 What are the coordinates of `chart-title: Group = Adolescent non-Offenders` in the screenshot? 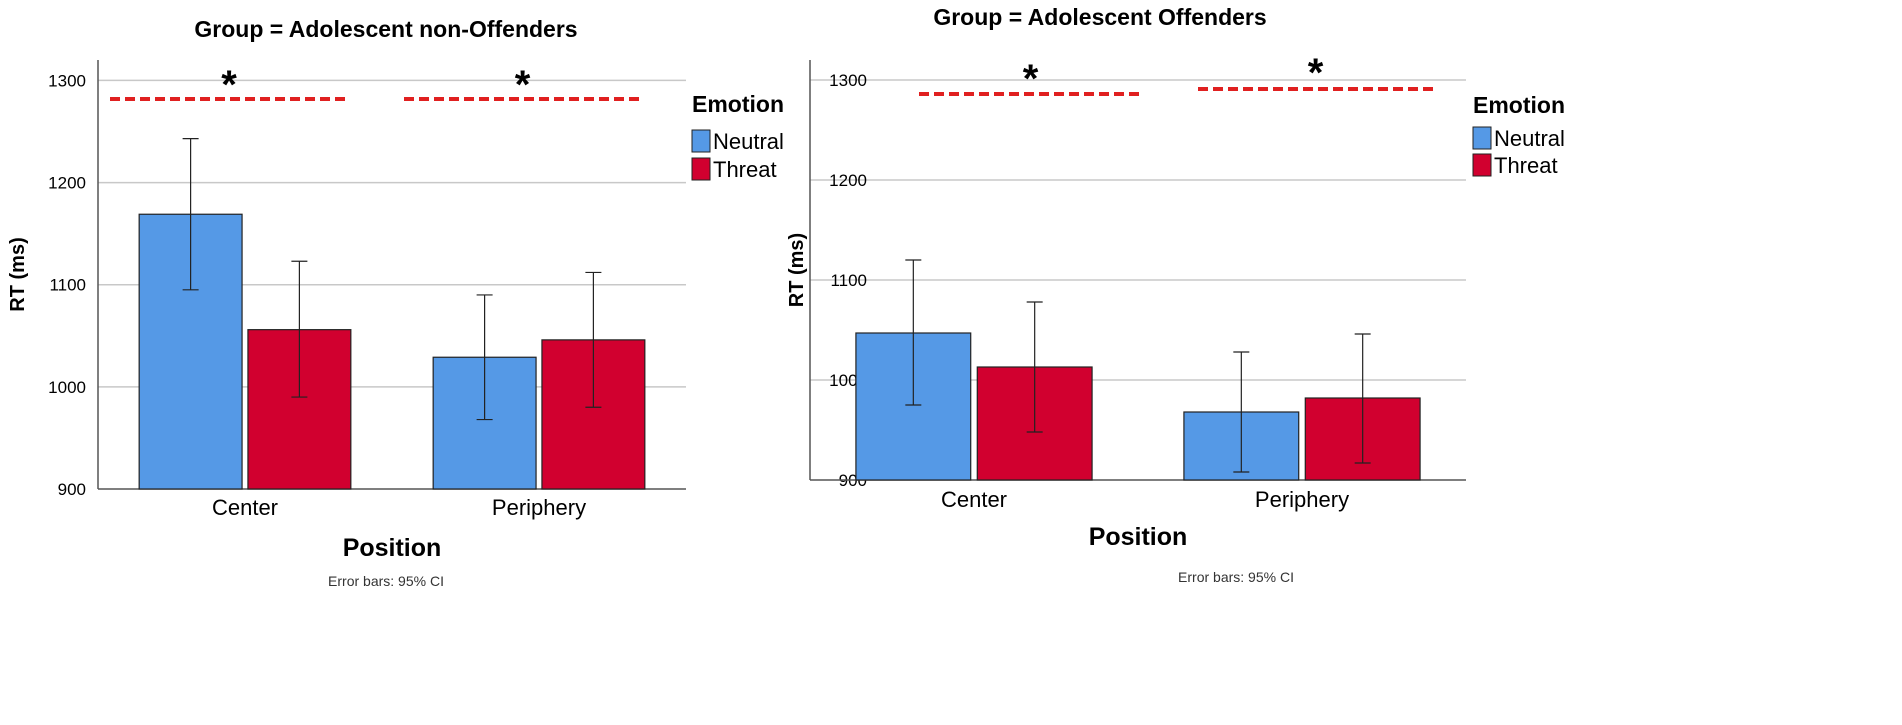 It's located at (385, 29).